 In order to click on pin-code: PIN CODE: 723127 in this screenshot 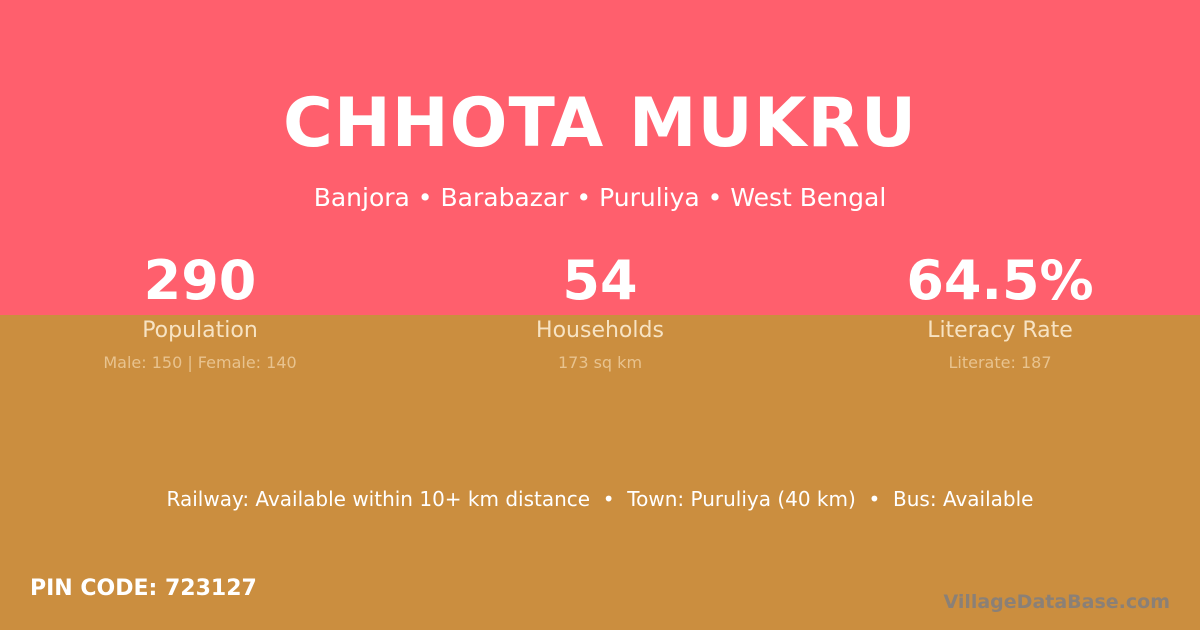, I will do `click(143, 588)`.